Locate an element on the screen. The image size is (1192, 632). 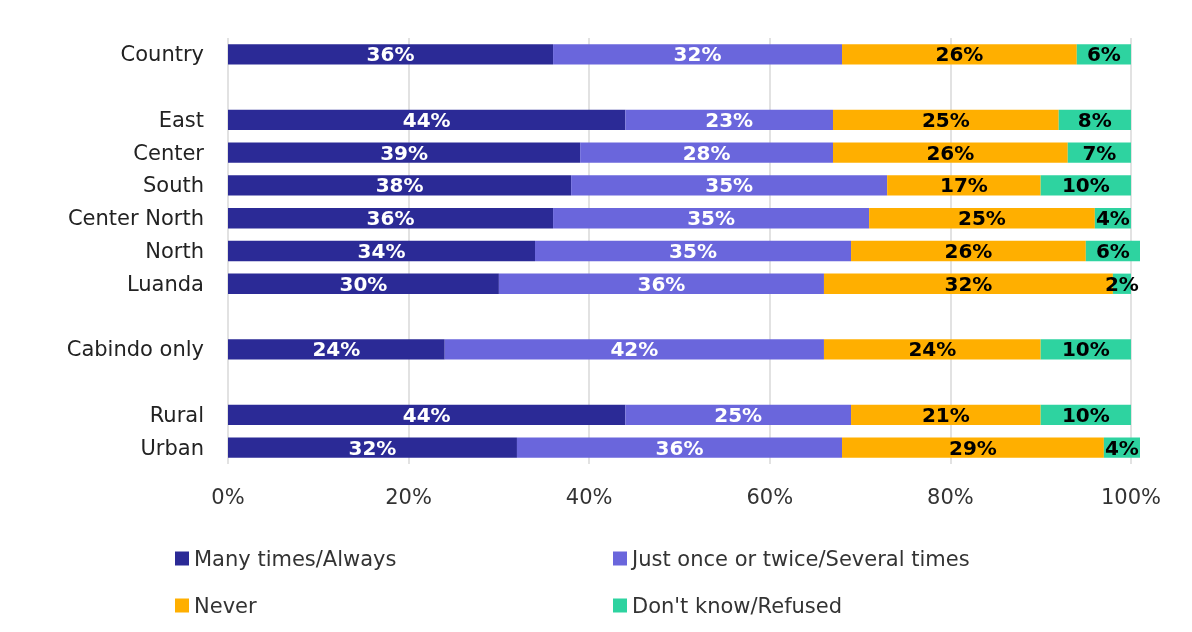
x-tick-label: 100% is located at coordinates (1130, 496).